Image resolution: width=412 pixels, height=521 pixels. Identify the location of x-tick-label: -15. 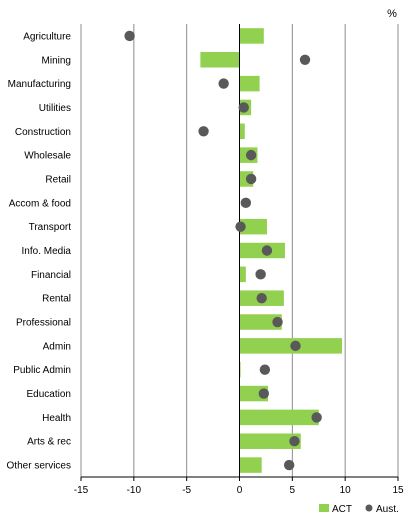
(81, 490).